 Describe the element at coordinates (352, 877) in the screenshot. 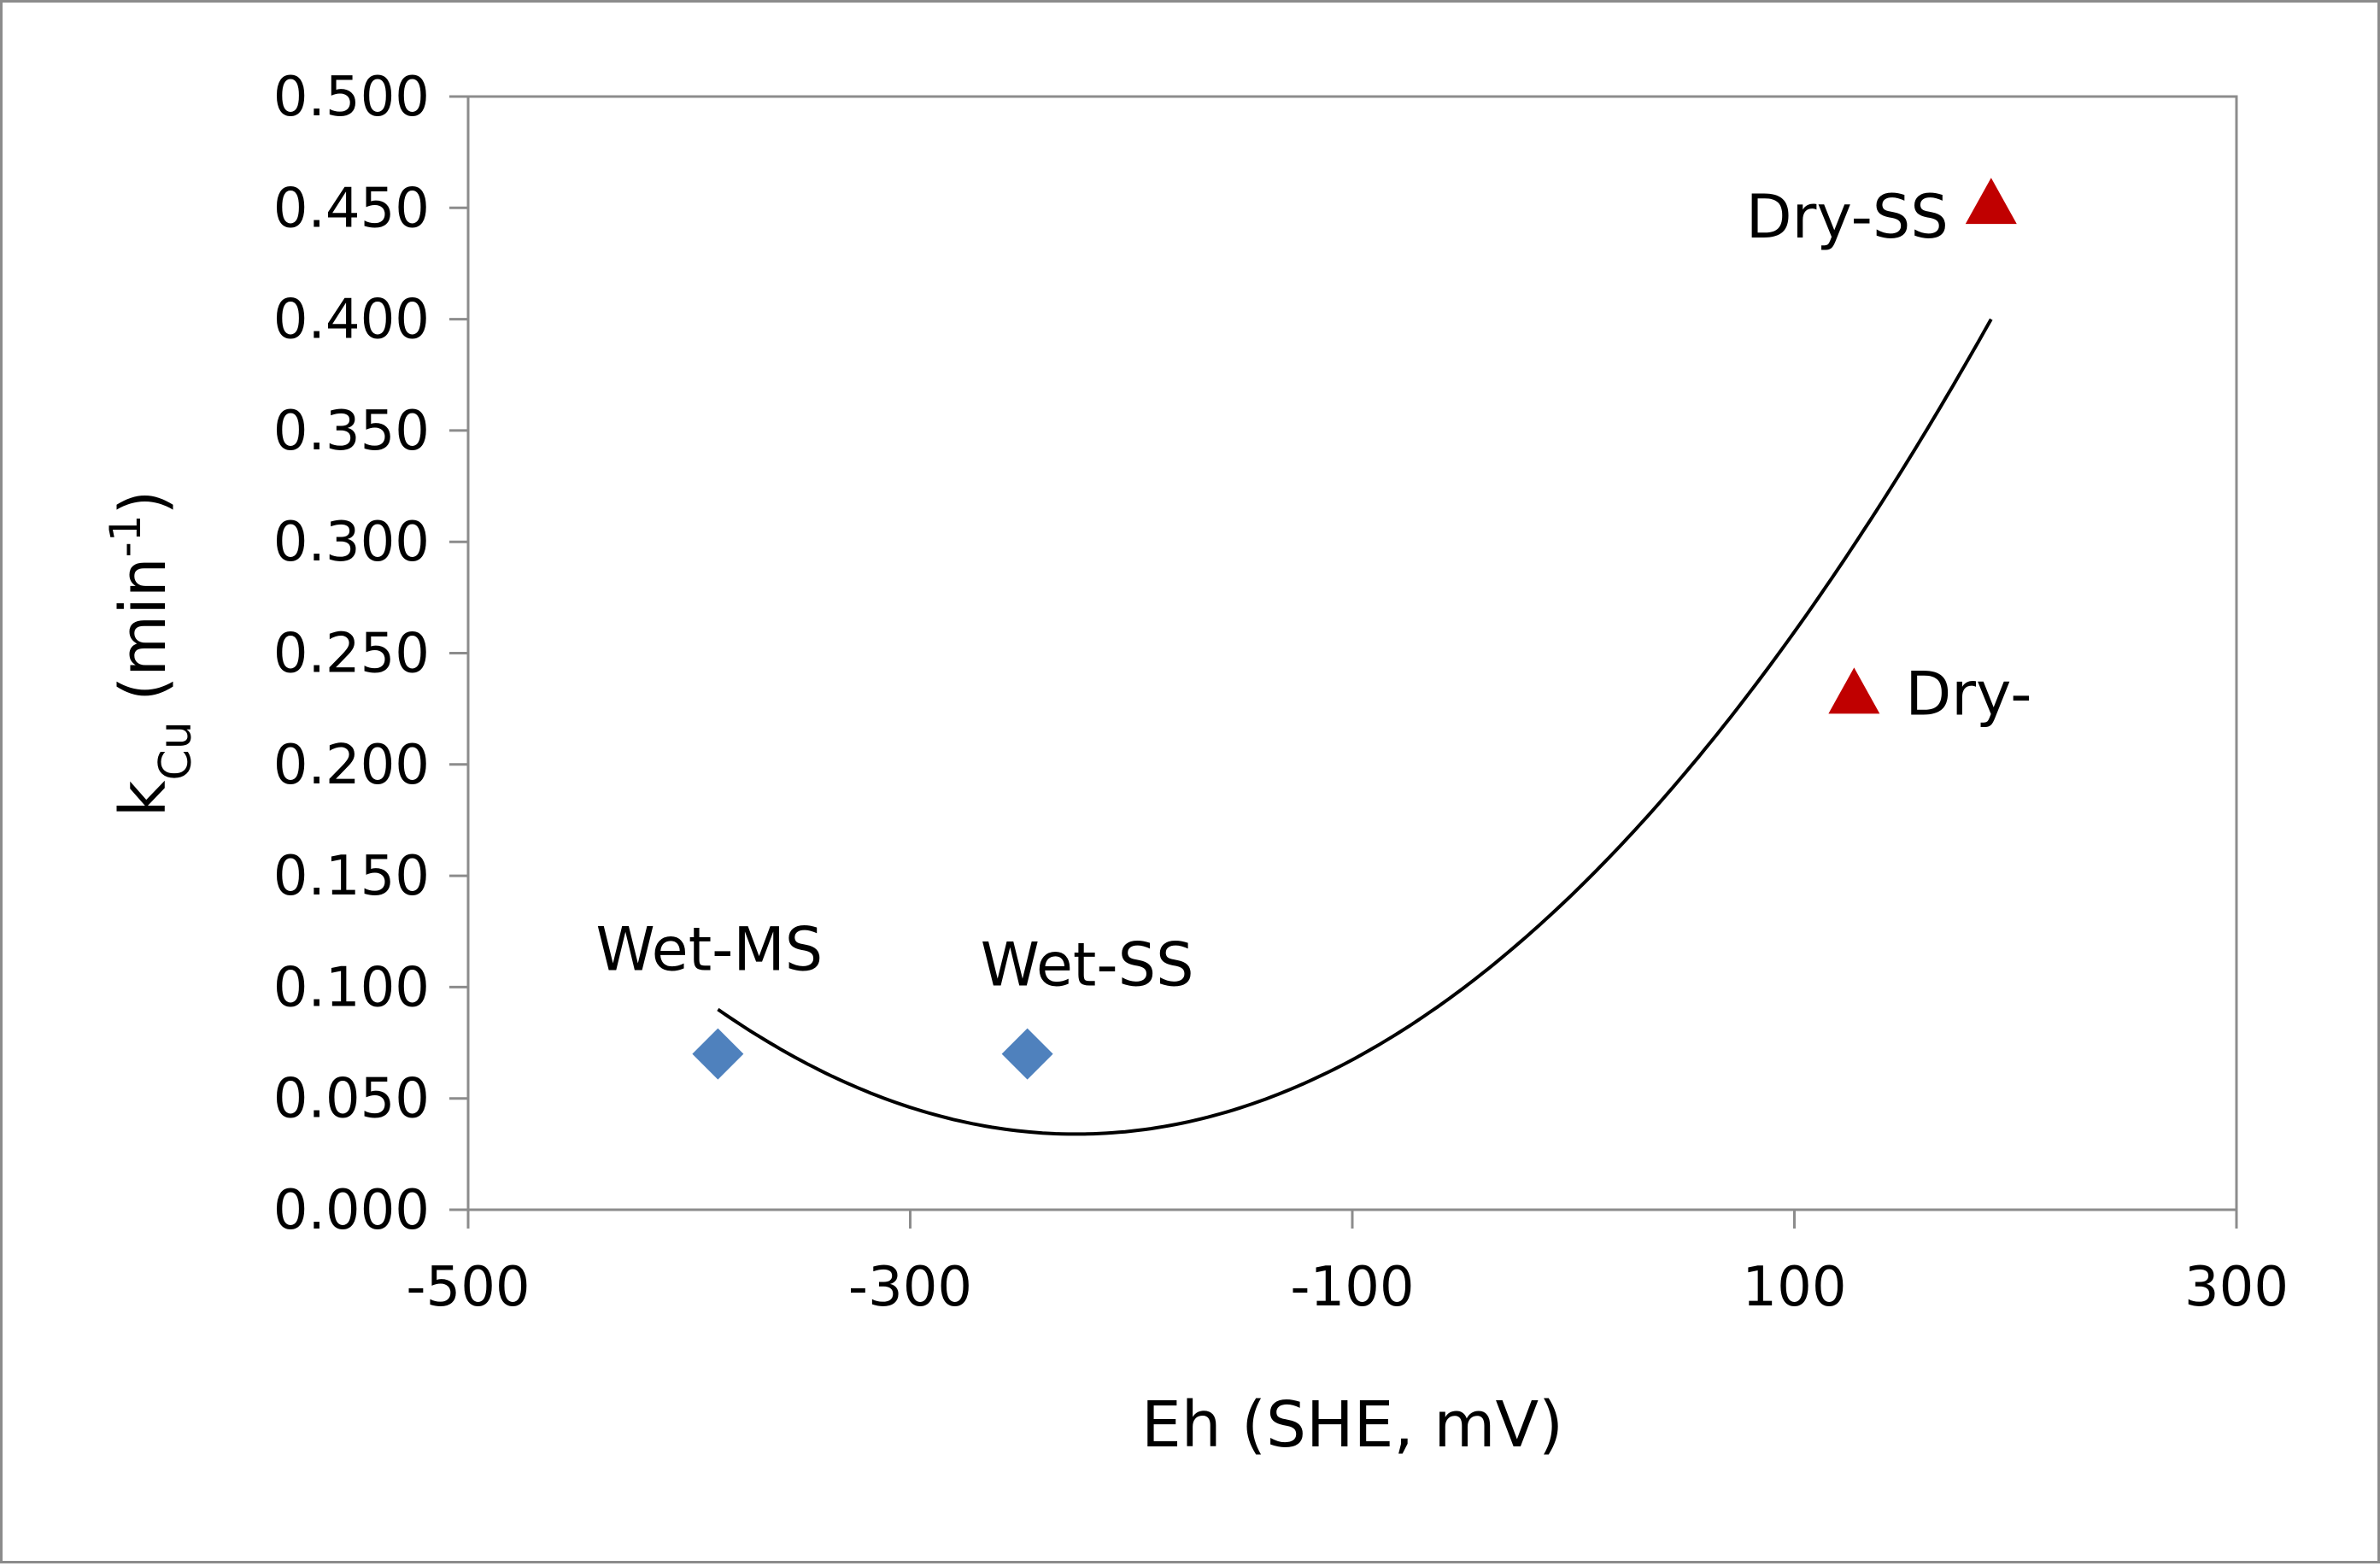

I see `y-tick-label: 0.150` at that location.